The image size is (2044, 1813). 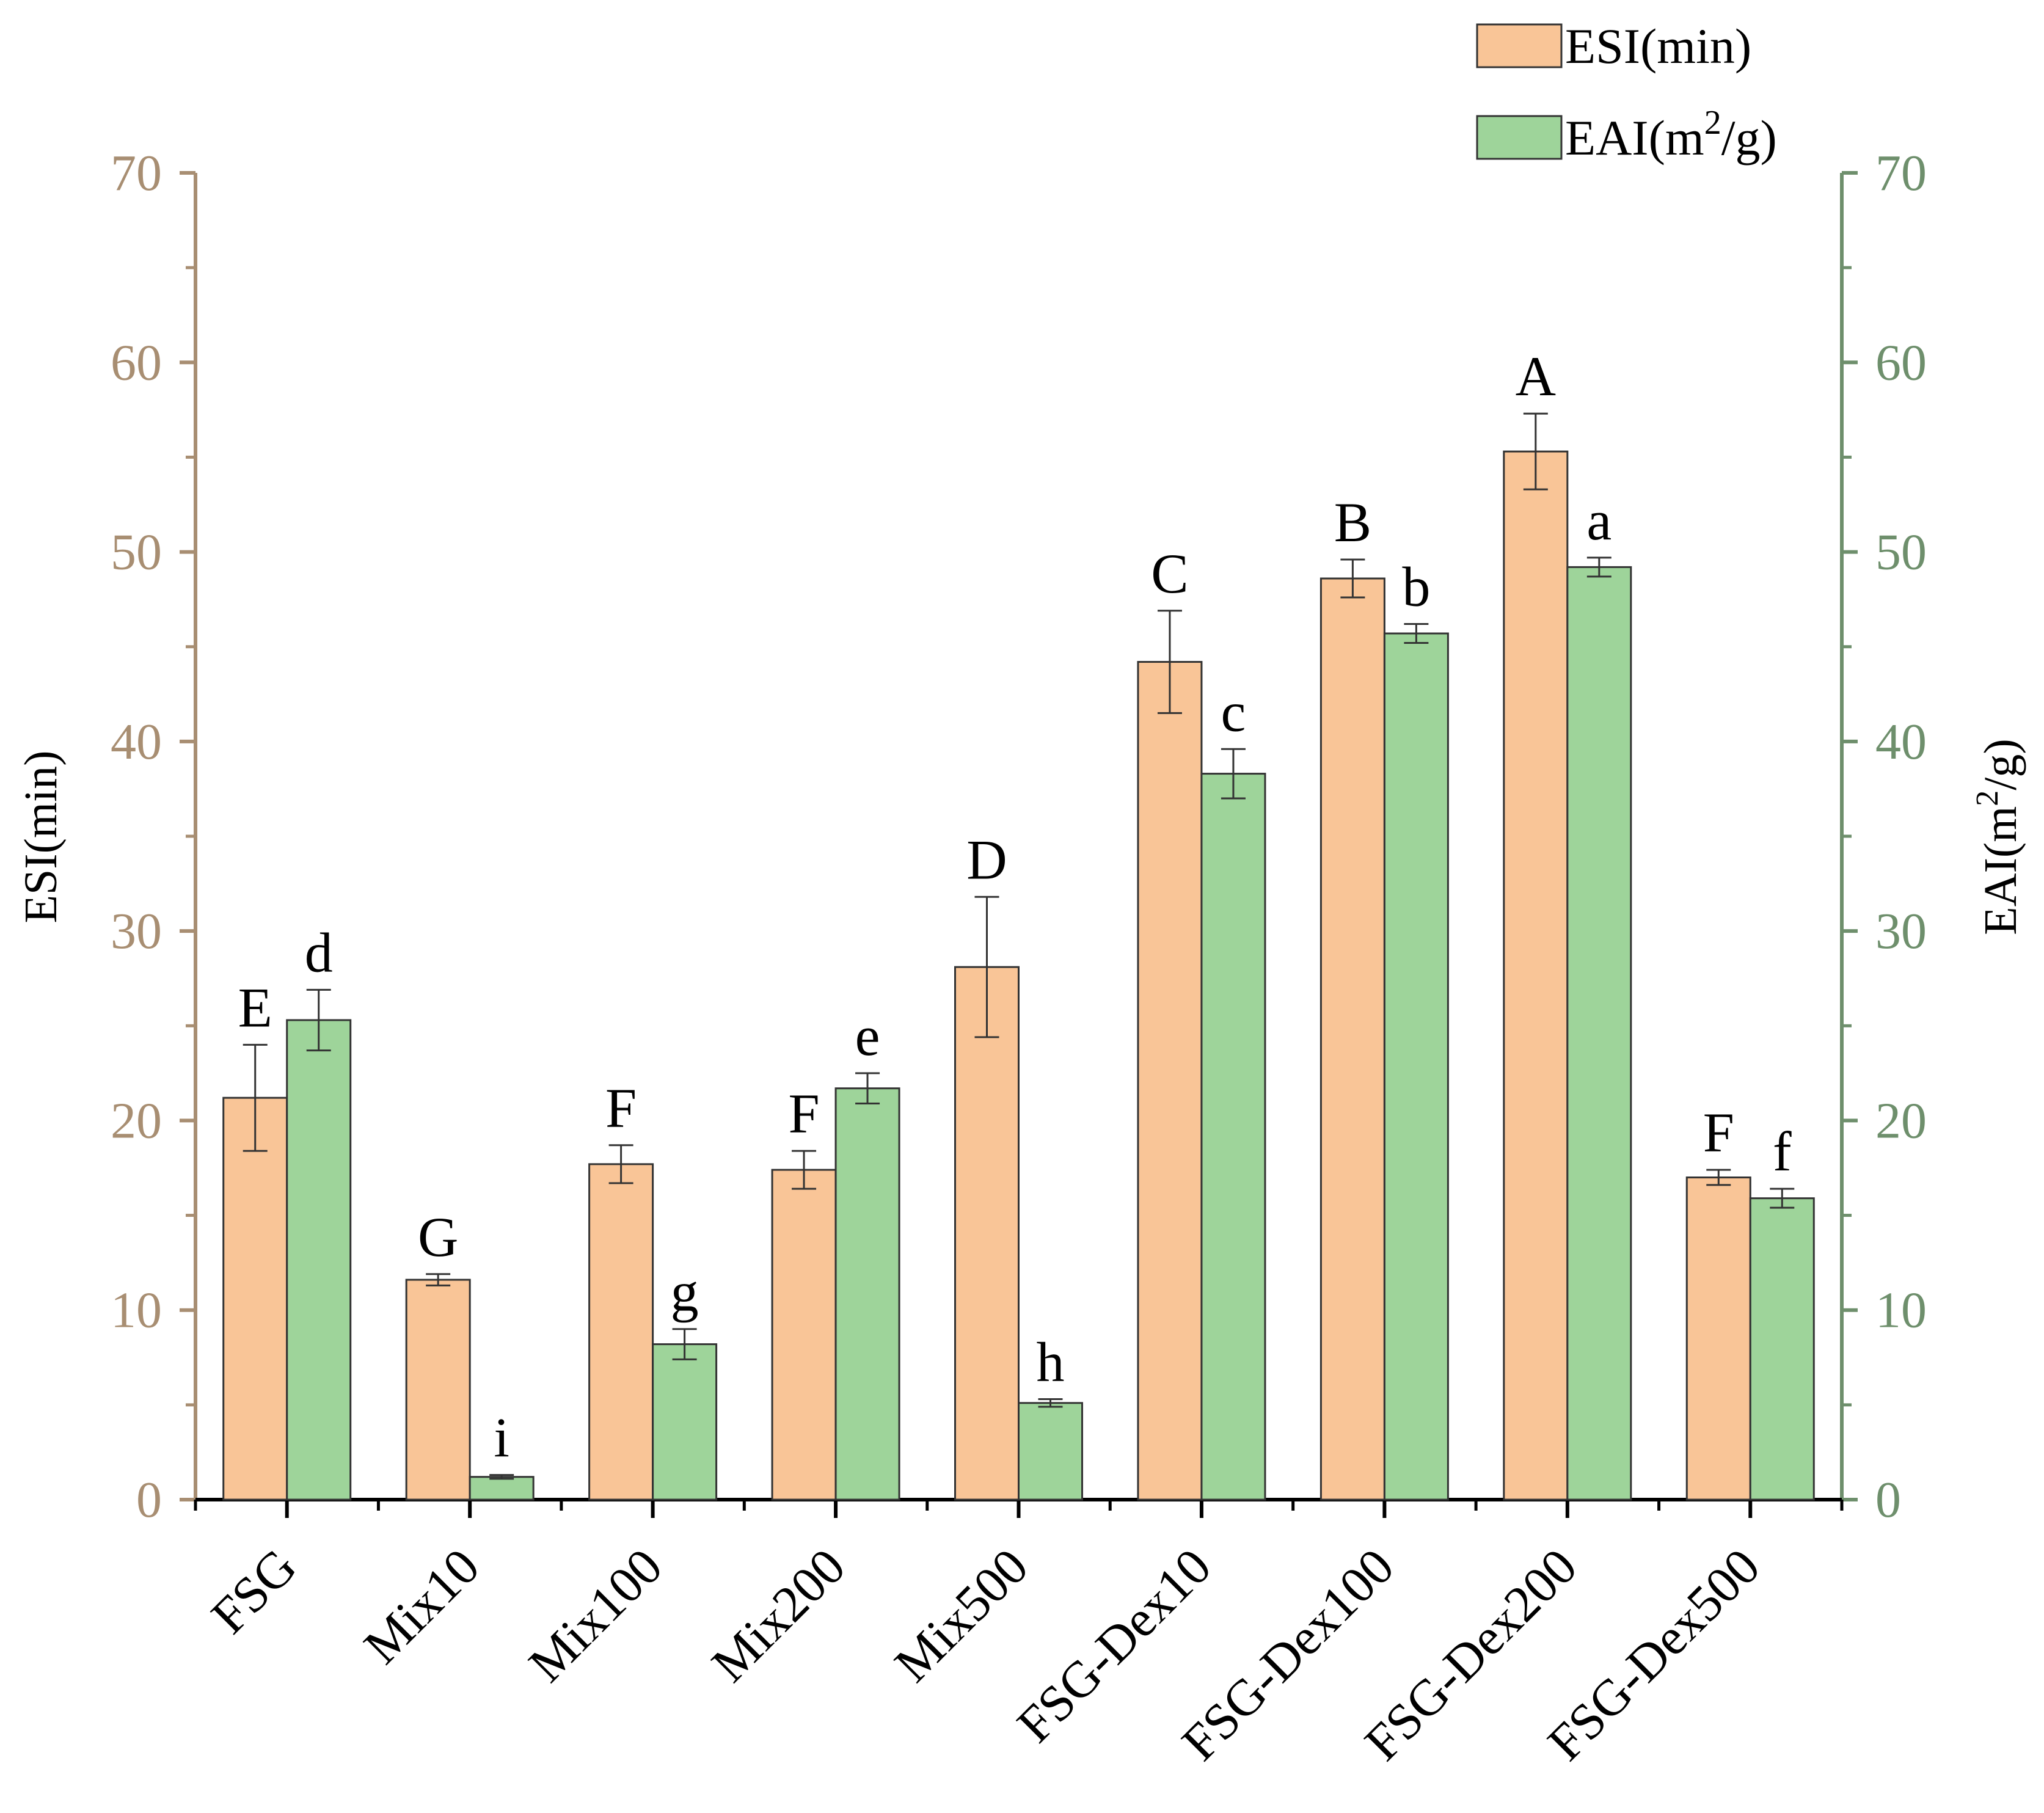 I want to click on eai-significance-letter: e, so click(x=868, y=1036).